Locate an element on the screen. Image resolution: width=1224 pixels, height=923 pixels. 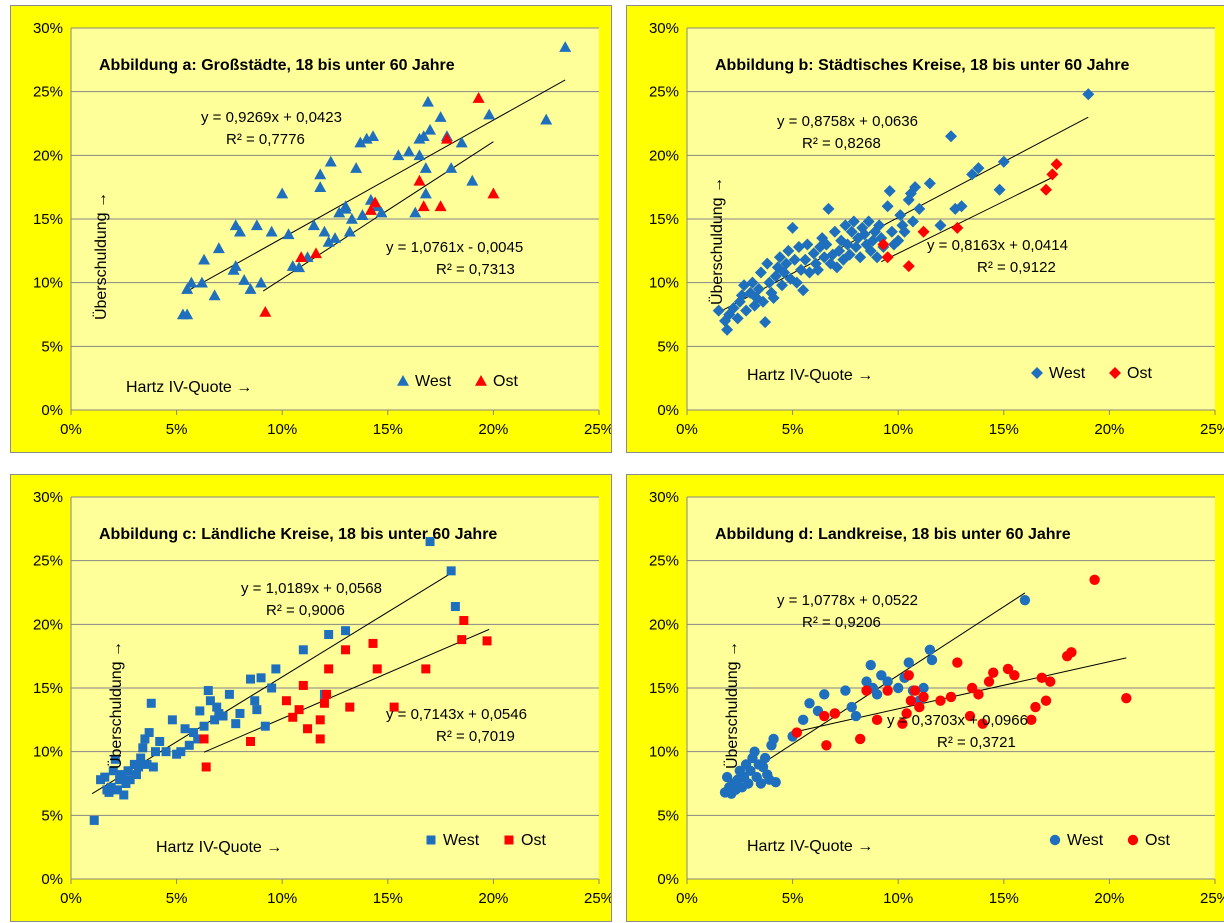
r-squared-label: R² = 0,7313 is located at coordinates (475, 269).